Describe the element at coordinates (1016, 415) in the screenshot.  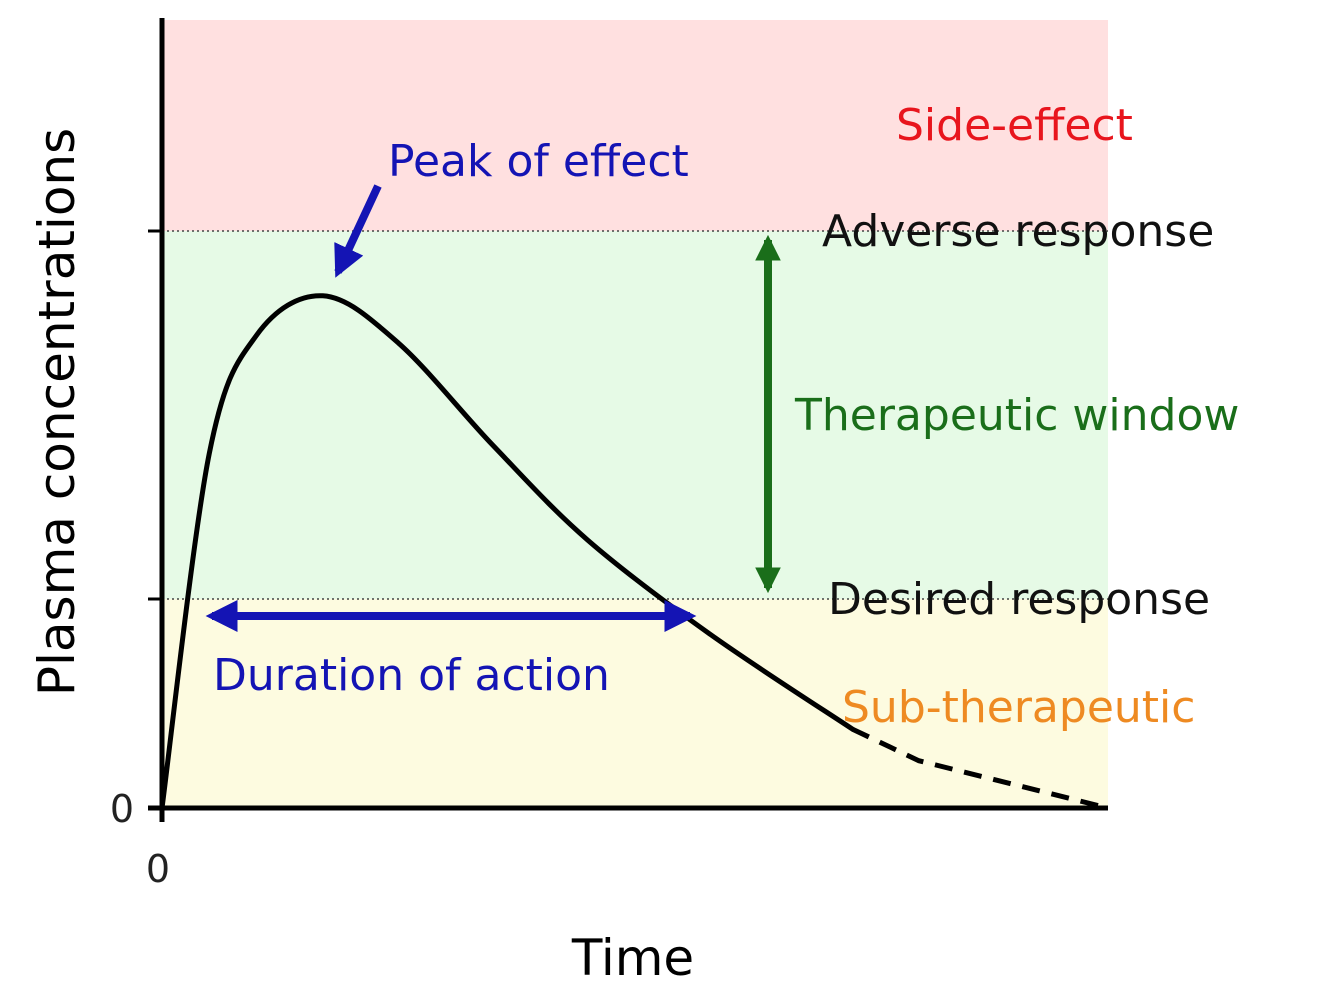
I see `therapeutic-window-label: Therapeutic window` at that location.